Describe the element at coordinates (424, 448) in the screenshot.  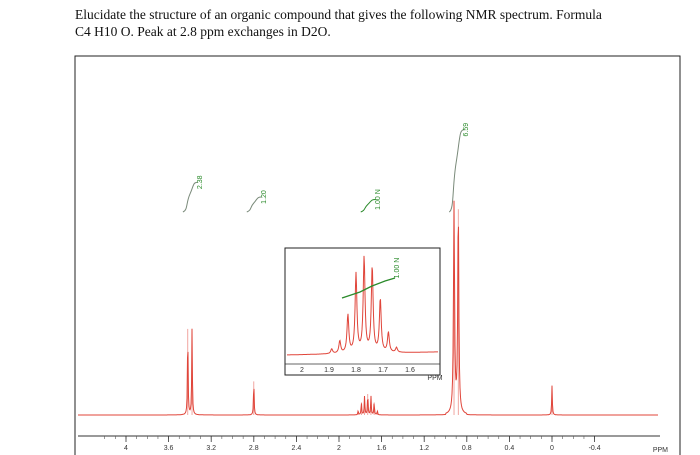
I see `tick-label: 1.2` at that location.